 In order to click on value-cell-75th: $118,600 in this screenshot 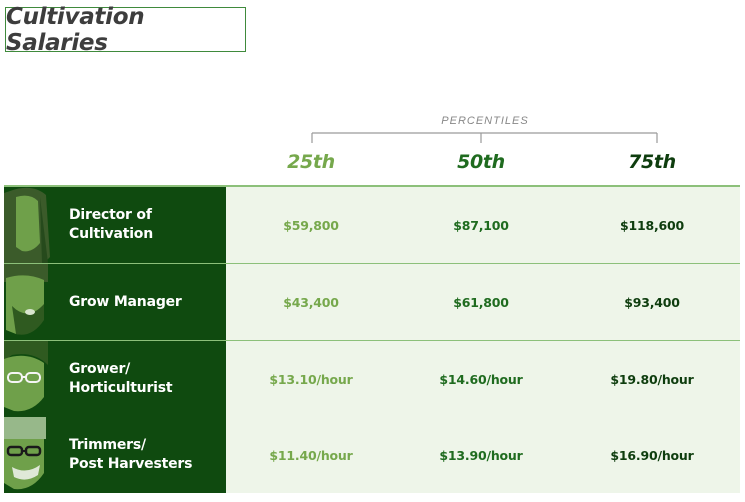, I will do `click(652, 225)`.